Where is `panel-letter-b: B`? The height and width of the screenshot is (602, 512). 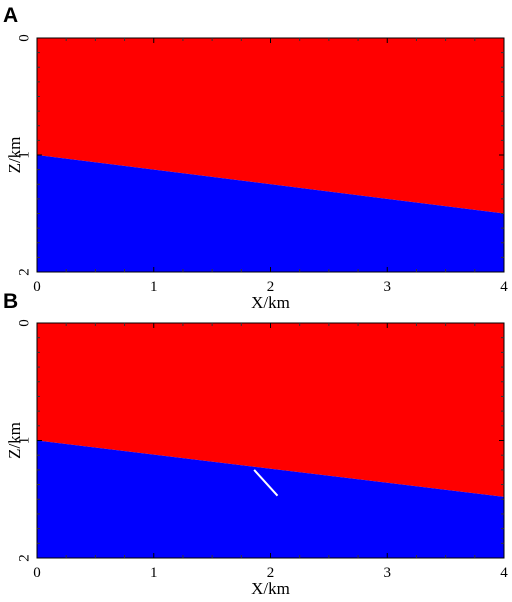 panel-letter-b: B is located at coordinates (10, 301).